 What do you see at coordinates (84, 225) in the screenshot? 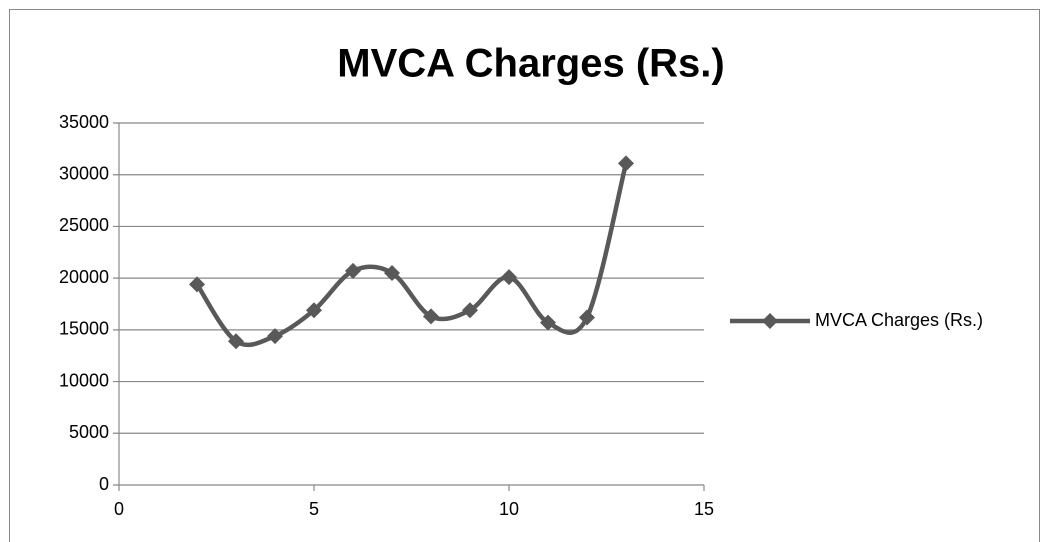
I see `y-tick-label: 25000` at bounding box center [84, 225].